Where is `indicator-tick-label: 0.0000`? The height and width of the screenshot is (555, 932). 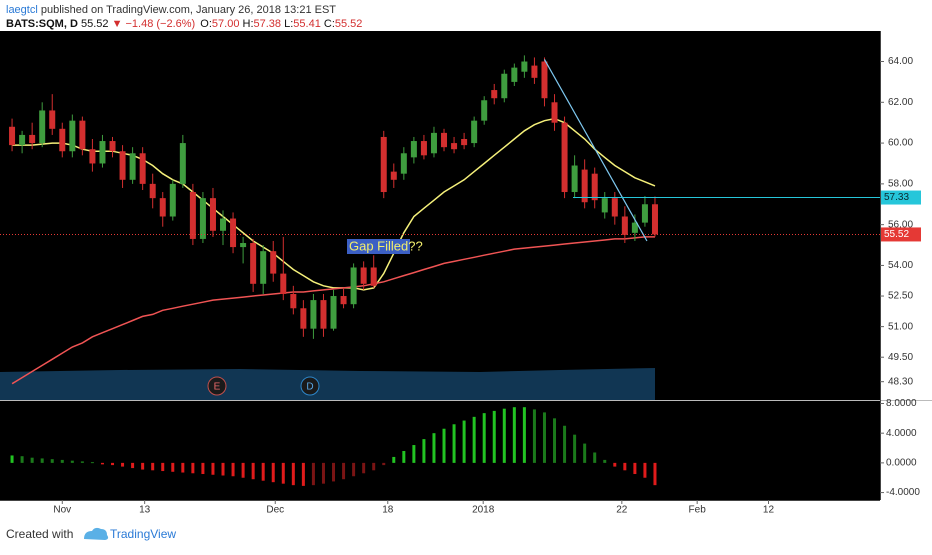 indicator-tick-label: 0.0000 is located at coordinates (901, 463).